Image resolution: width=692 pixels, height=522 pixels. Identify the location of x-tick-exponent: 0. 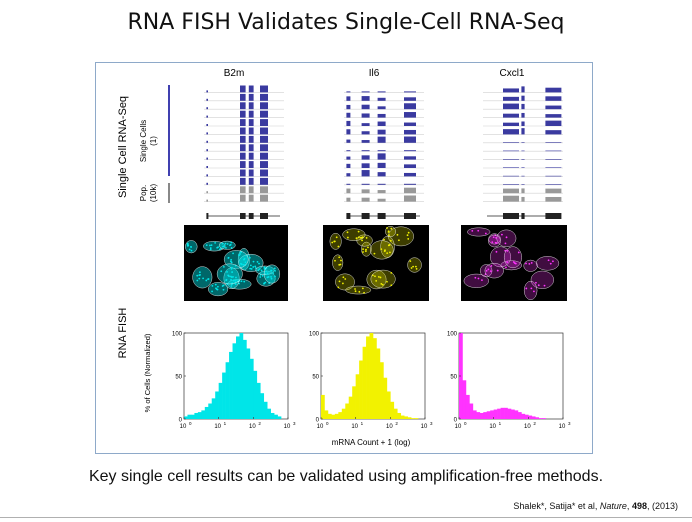
(190, 423).